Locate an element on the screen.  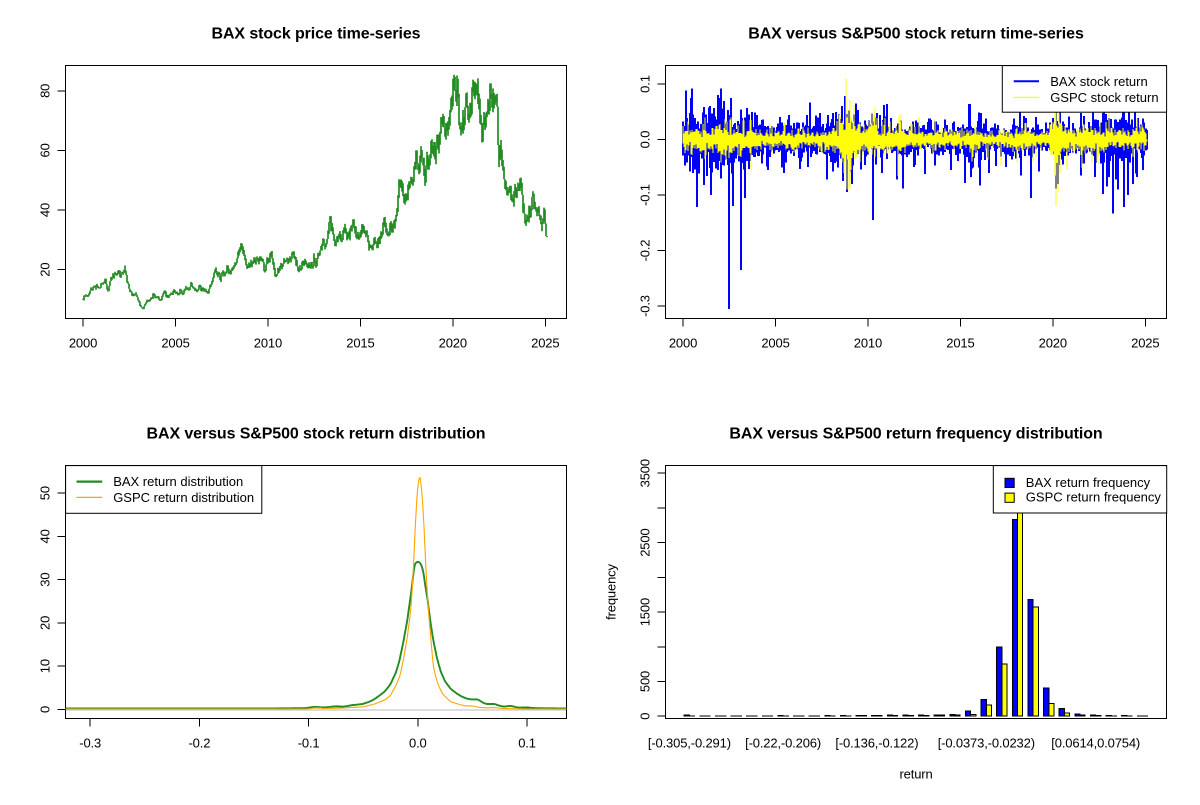
svg-text: BAX stock price time-series is located at coordinates (316, 34).